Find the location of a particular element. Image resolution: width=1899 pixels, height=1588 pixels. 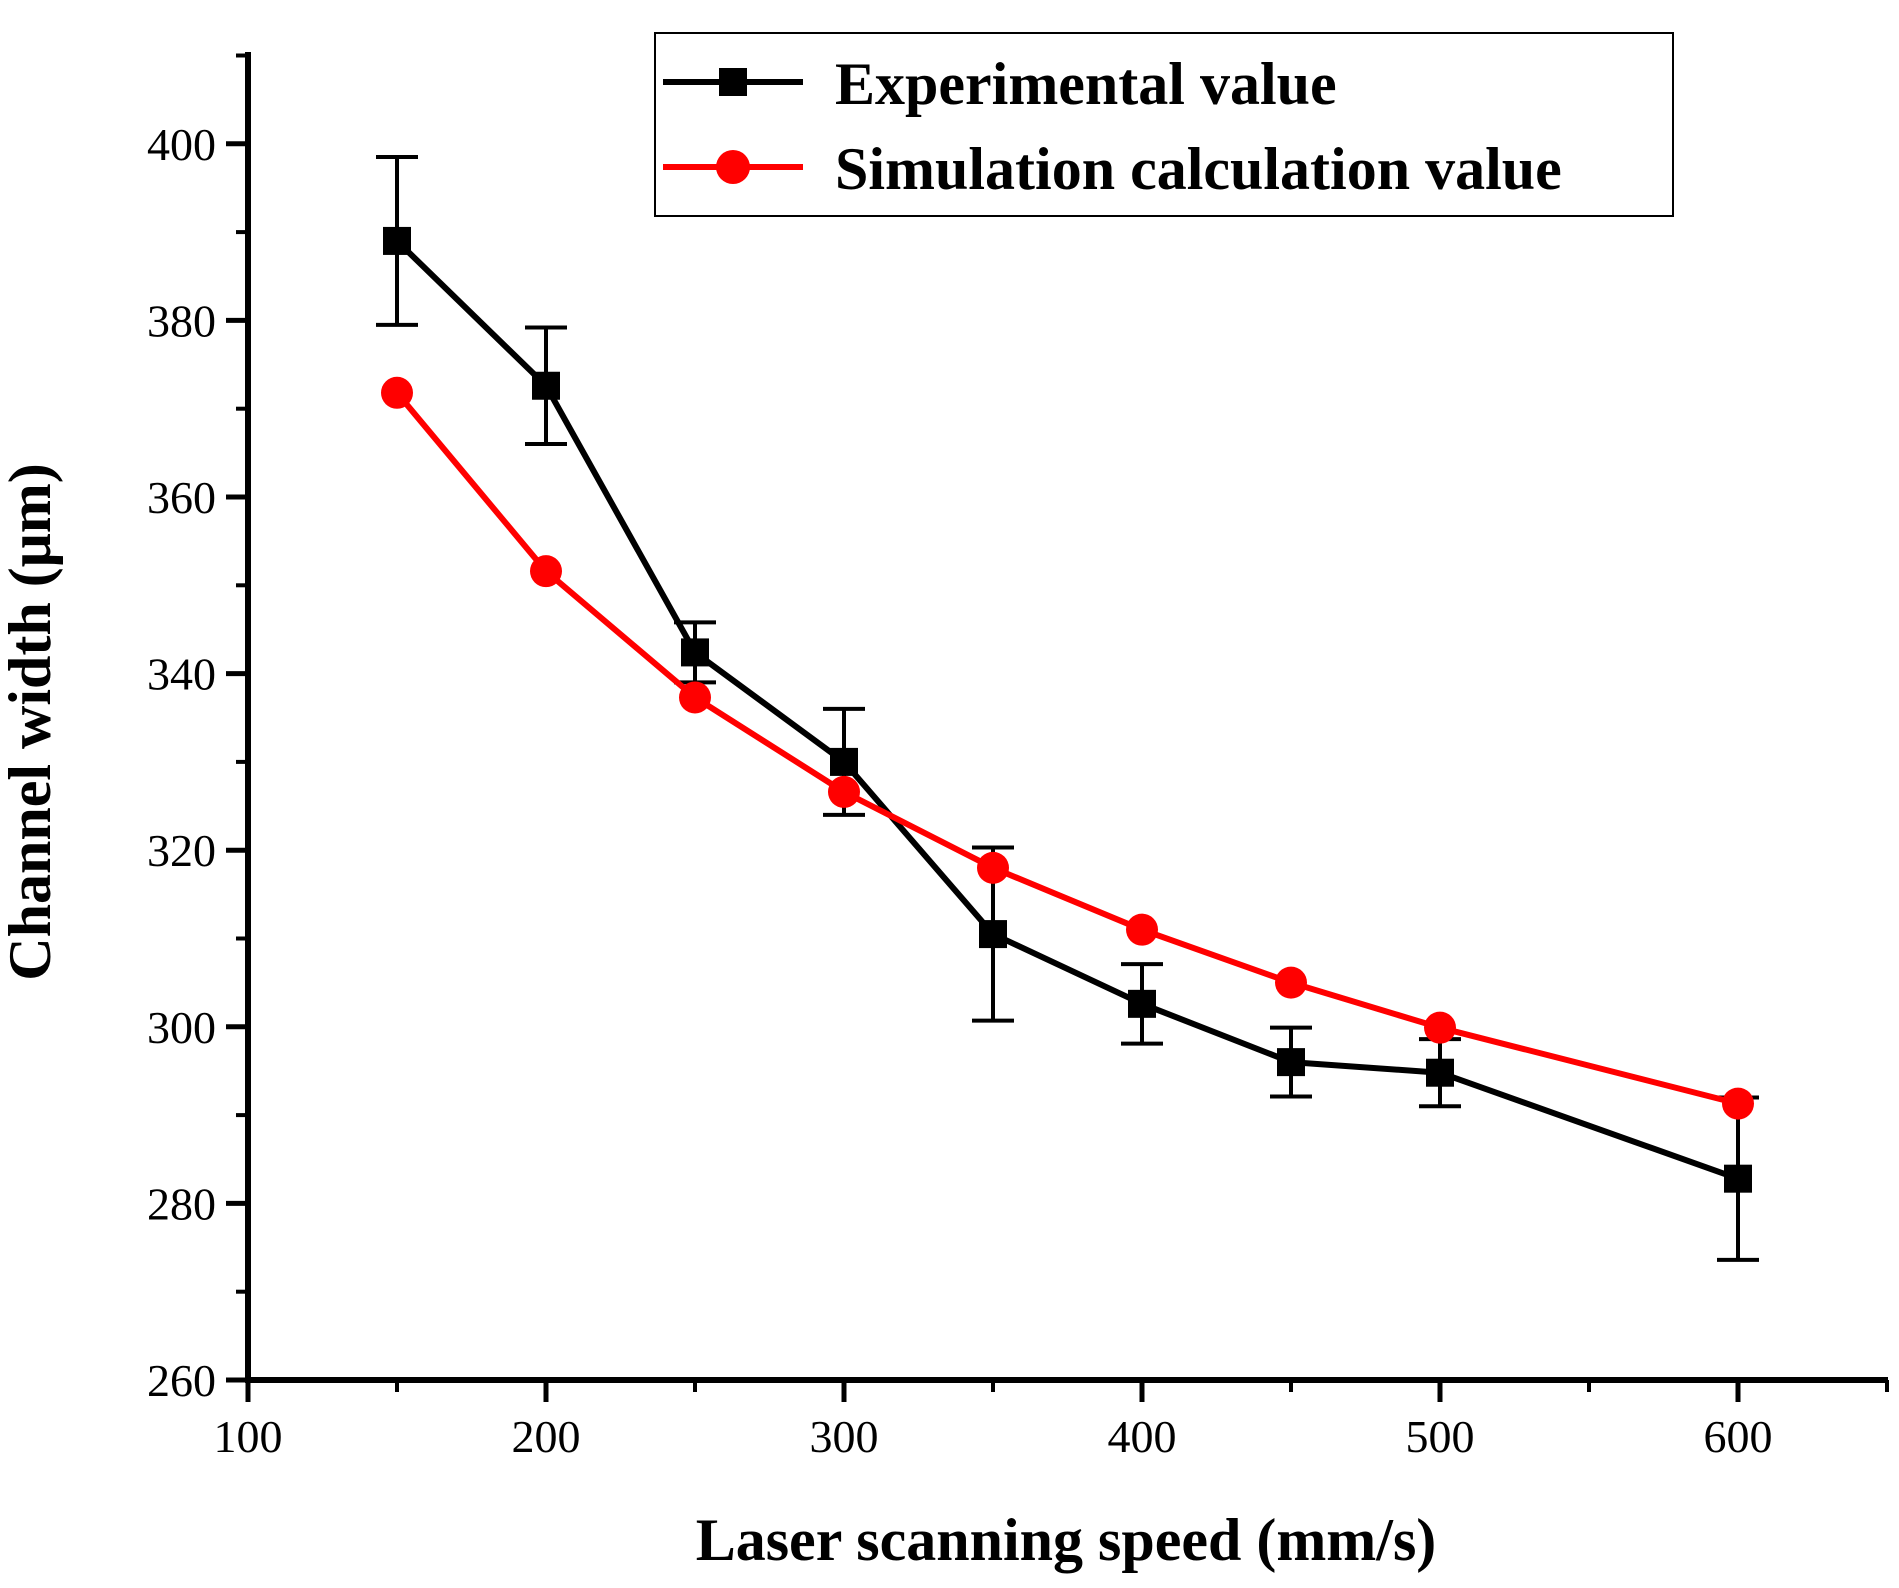

y-tick-label: 340 is located at coordinates (181, 674).